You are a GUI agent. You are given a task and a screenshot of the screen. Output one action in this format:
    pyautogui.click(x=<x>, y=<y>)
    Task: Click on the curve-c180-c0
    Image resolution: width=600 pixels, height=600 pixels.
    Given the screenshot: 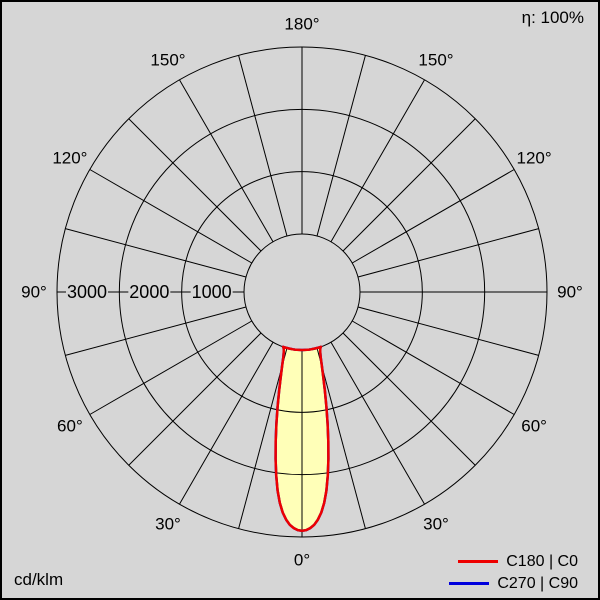 What is the action you would take?
    pyautogui.click(x=302, y=439)
    